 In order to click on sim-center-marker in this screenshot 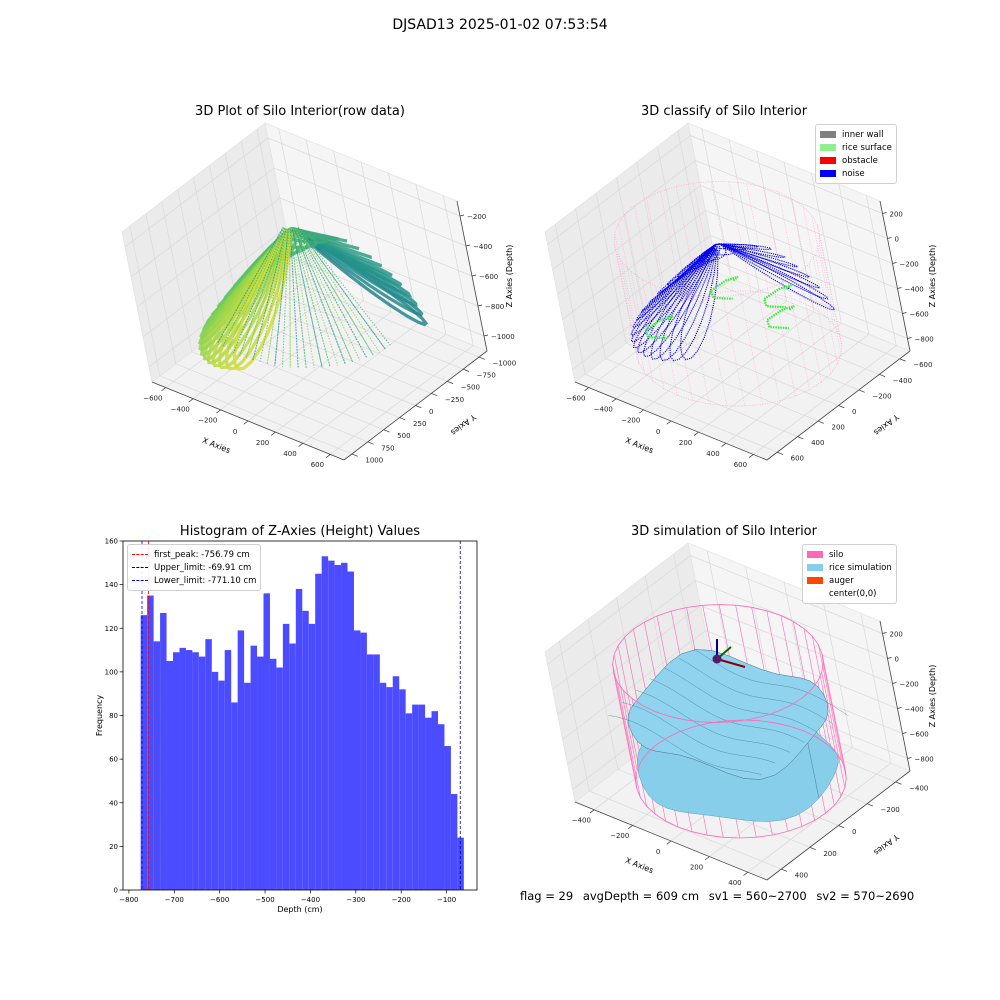, I will do `click(717, 659)`.